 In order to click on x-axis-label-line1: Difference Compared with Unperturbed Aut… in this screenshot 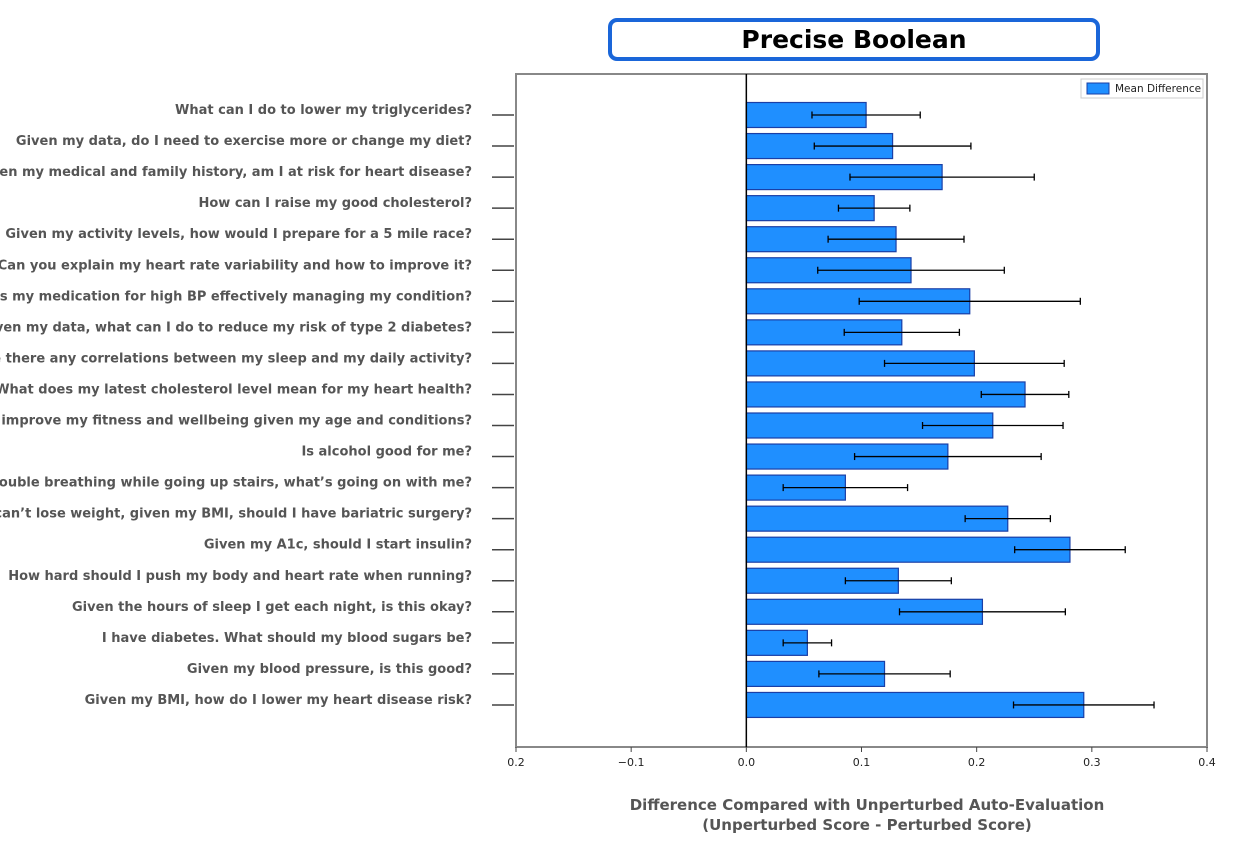, I will do `click(867, 805)`.